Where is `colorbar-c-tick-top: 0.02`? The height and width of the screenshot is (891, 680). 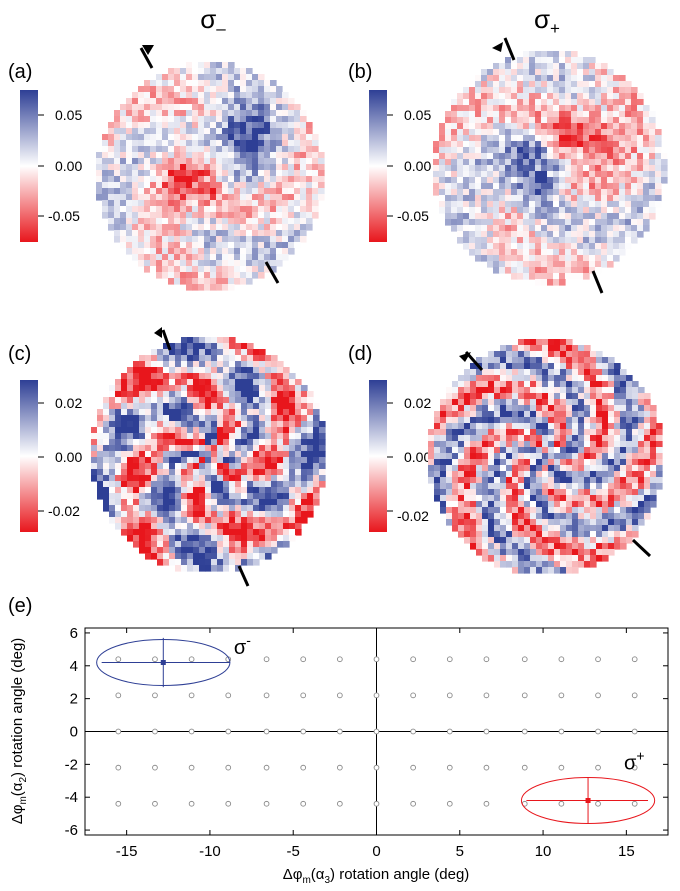
colorbar-c-tick-top: 0.02 is located at coordinates (68, 403).